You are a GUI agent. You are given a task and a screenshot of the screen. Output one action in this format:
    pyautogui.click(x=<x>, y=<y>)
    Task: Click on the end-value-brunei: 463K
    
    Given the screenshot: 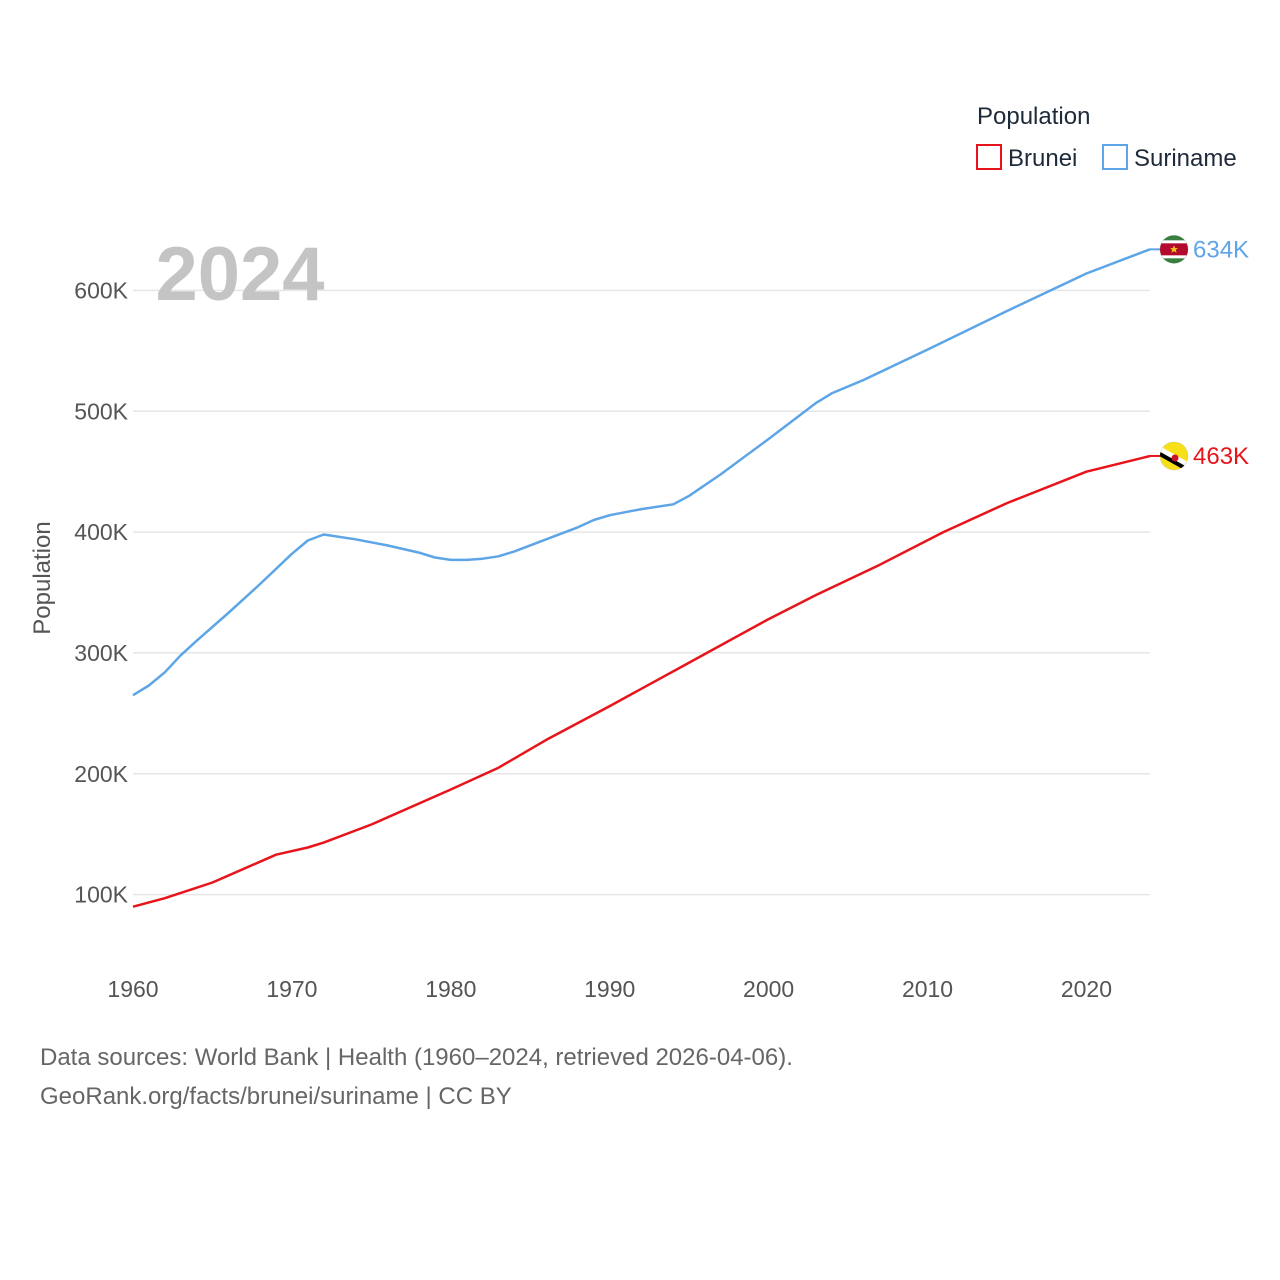 What is the action you would take?
    pyautogui.click(x=1221, y=456)
    